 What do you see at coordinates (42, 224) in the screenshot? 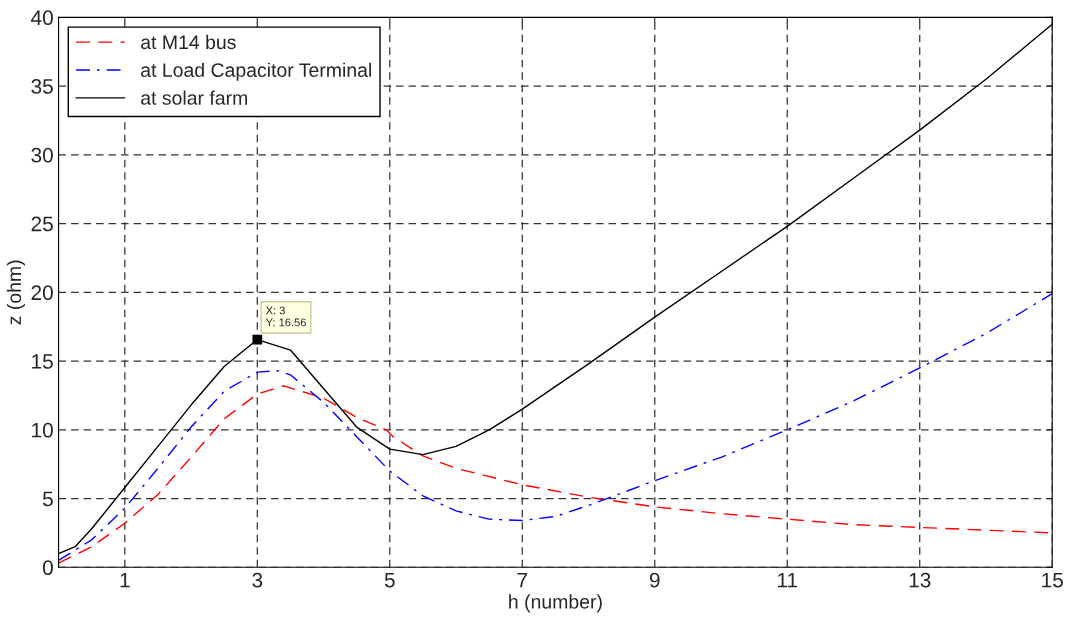
I see `y-tick-label: 25` at bounding box center [42, 224].